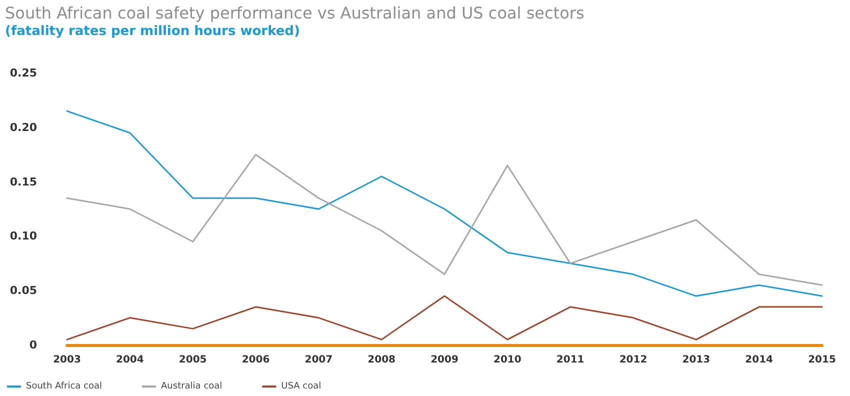 The height and width of the screenshot is (396, 850). I want to click on x-tick-label: 2009, so click(444, 360).